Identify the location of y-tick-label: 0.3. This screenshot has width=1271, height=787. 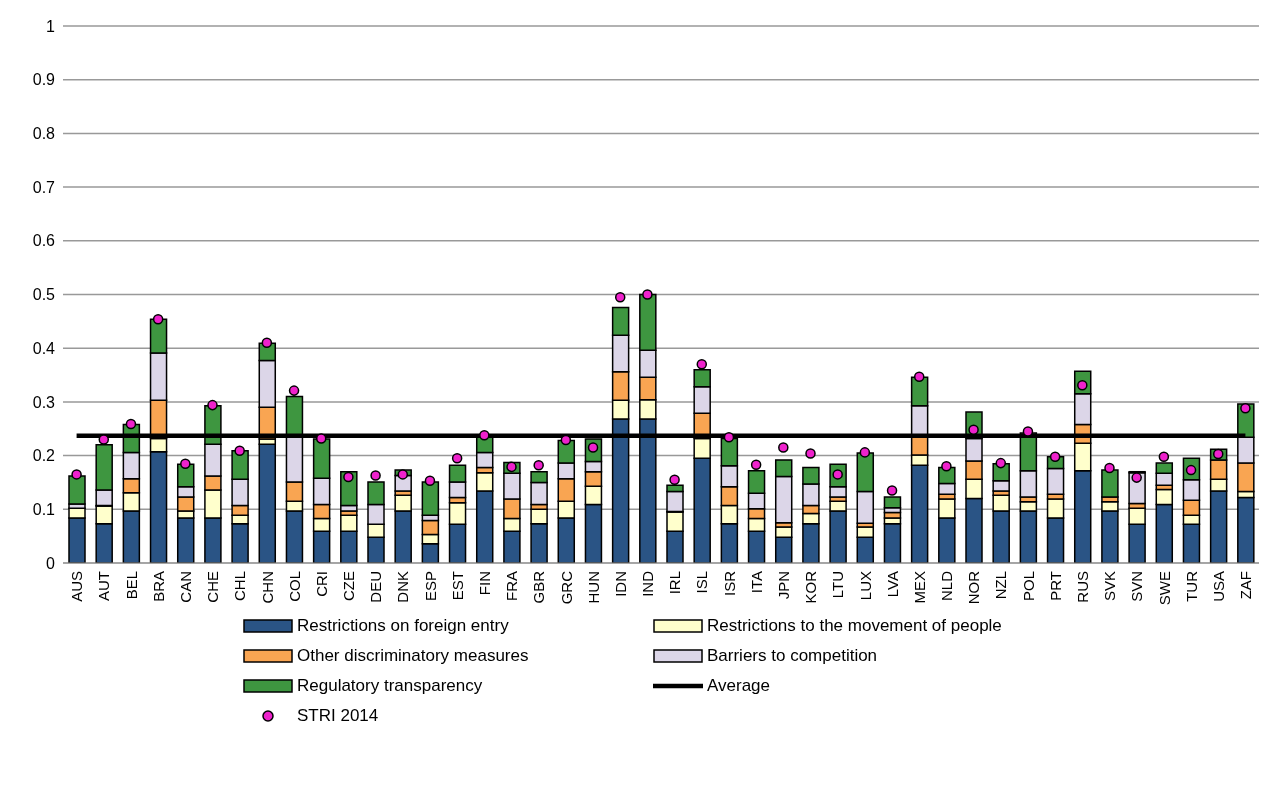
(44, 402).